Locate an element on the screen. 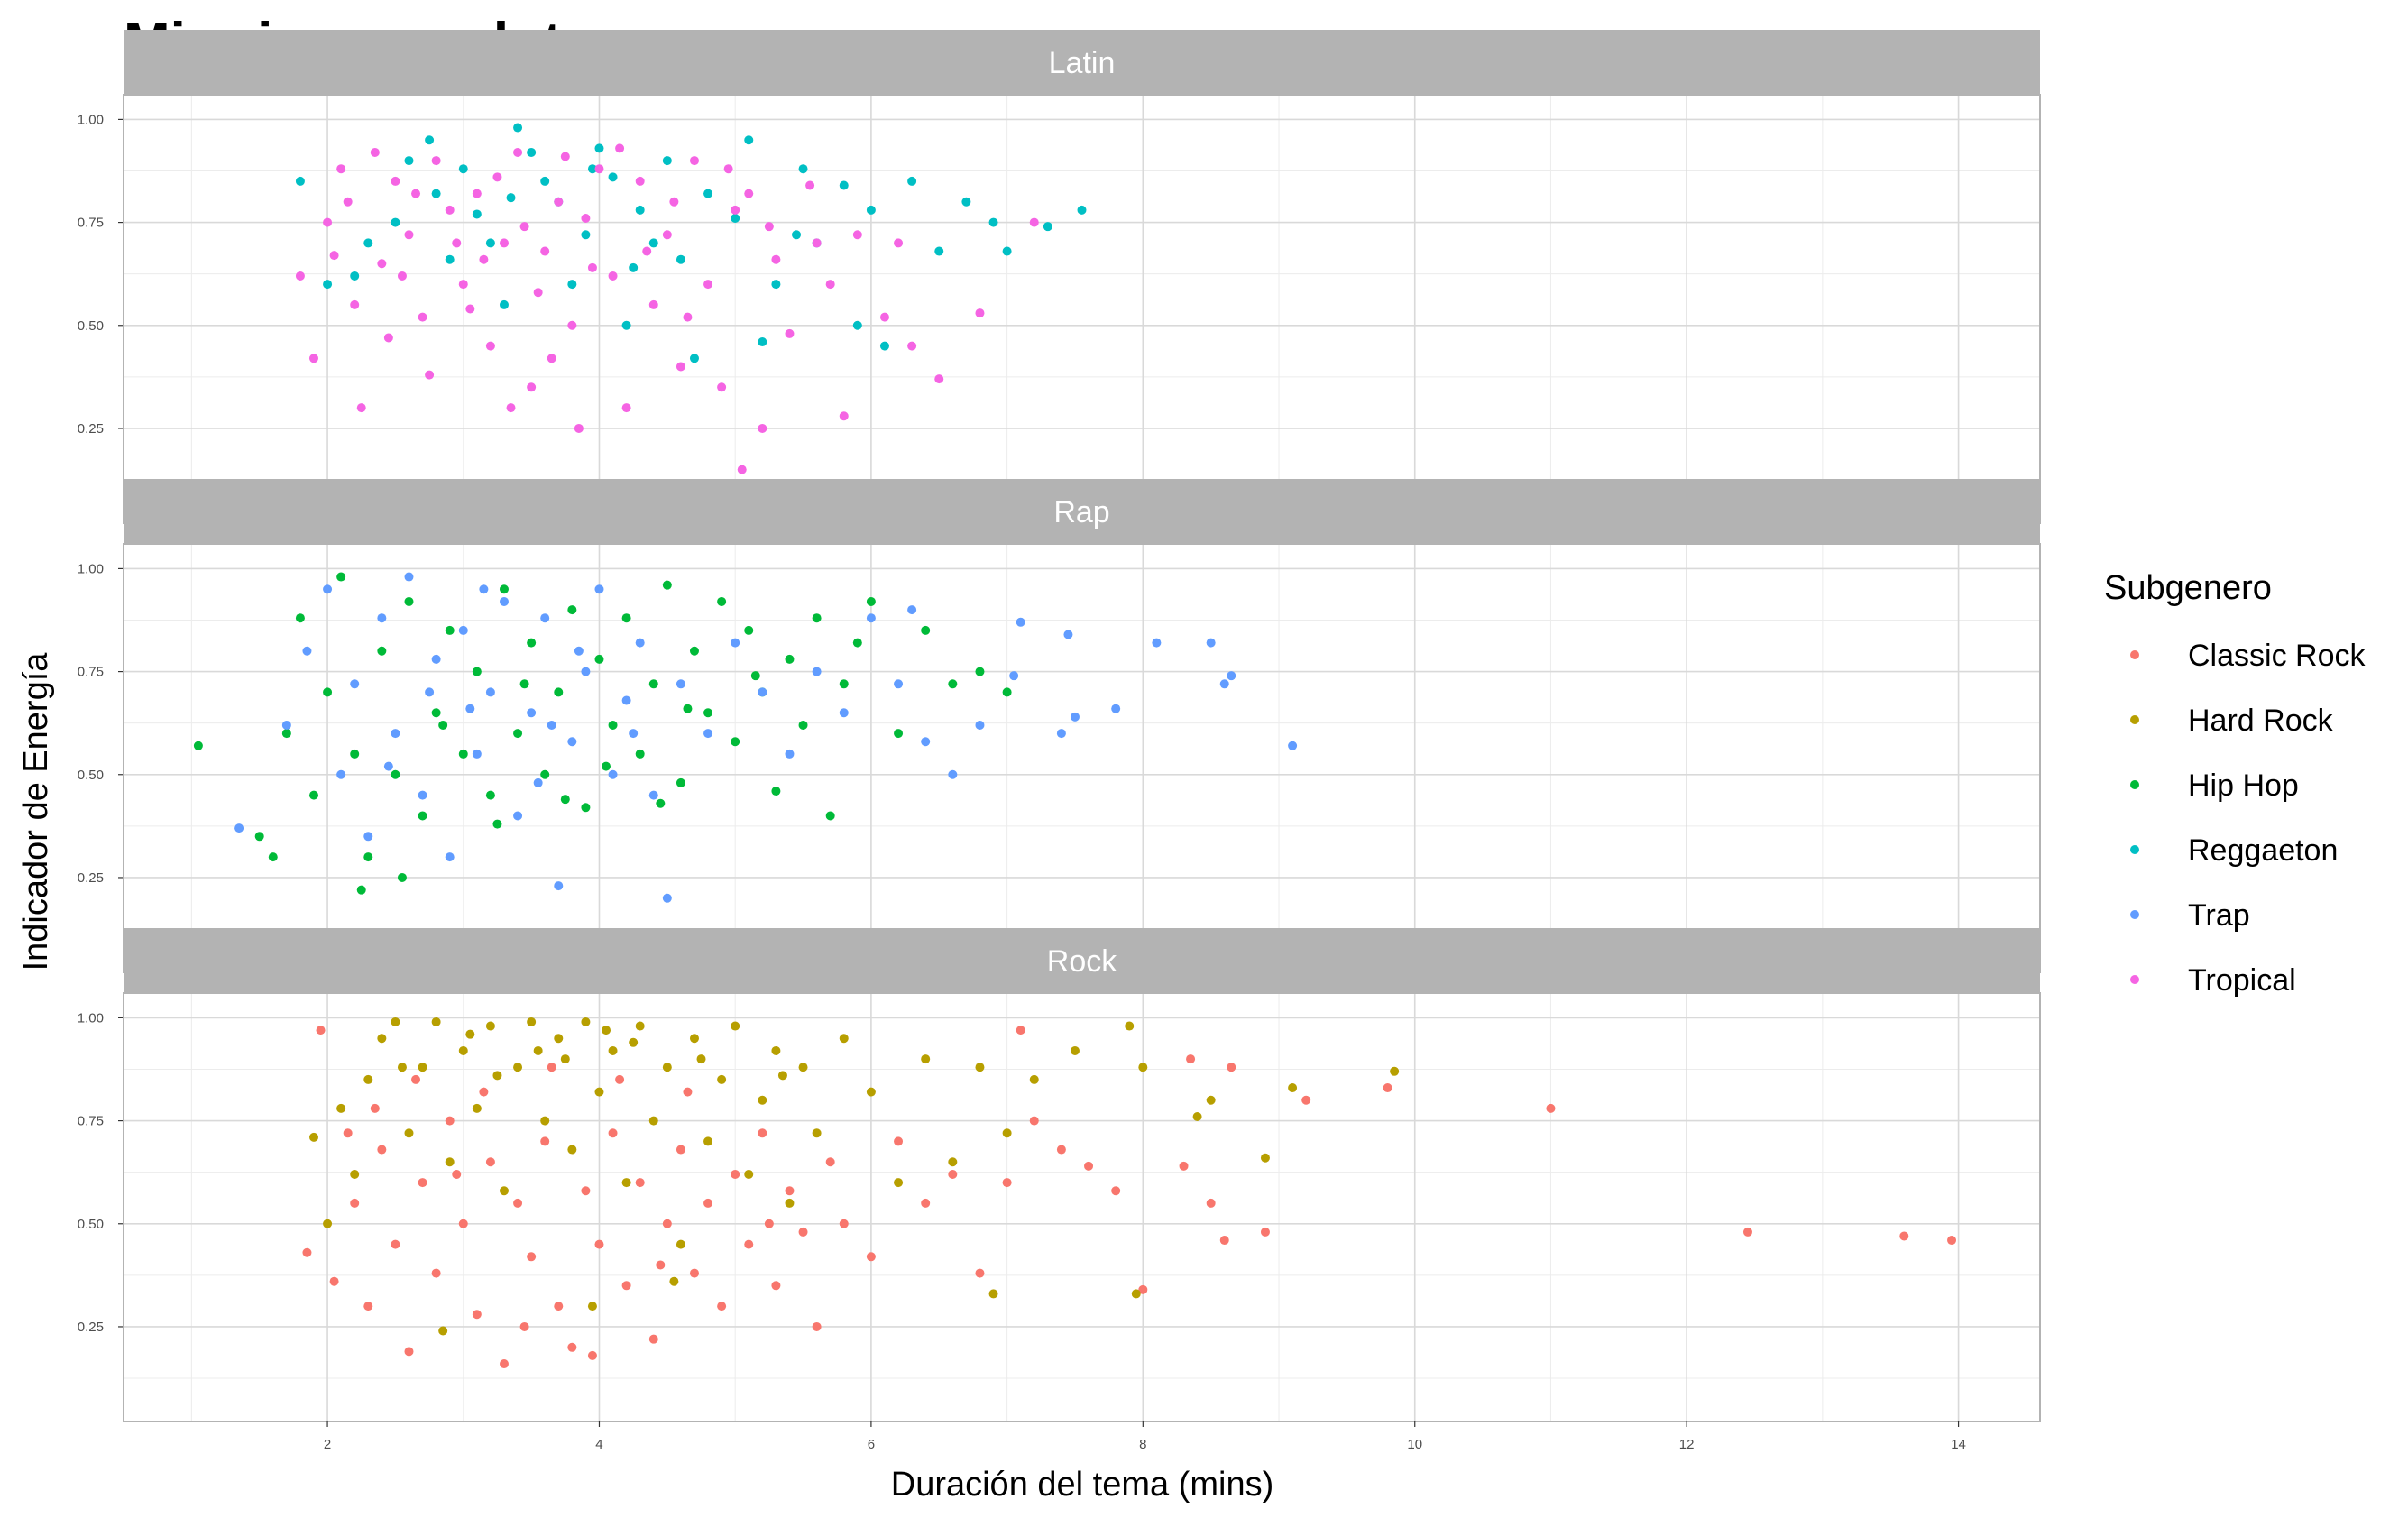 This screenshot has width=2408, height=1518. legend-entry: Classic Rock is located at coordinates (2248, 656).